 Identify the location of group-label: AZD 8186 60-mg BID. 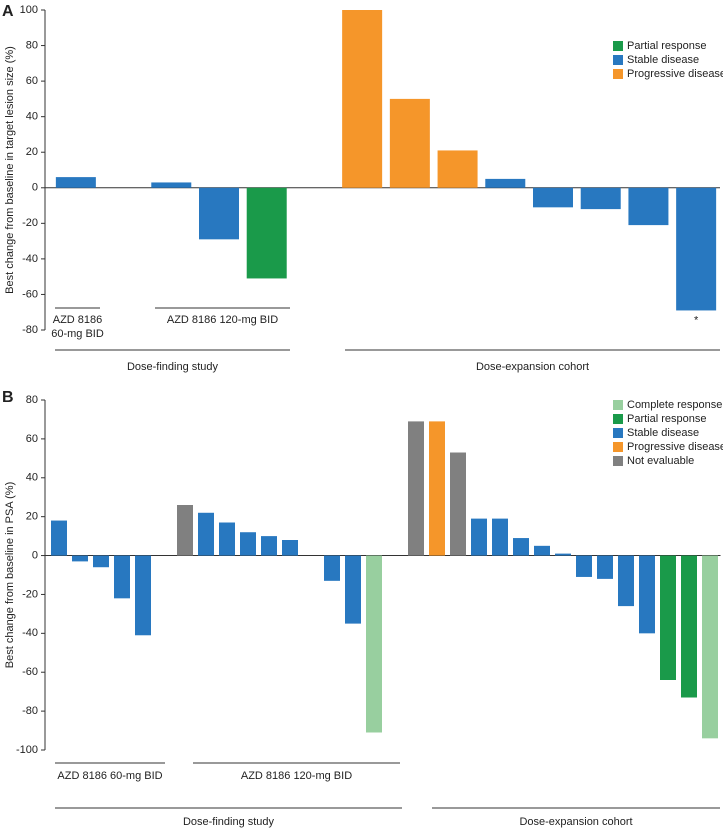
(109, 776).